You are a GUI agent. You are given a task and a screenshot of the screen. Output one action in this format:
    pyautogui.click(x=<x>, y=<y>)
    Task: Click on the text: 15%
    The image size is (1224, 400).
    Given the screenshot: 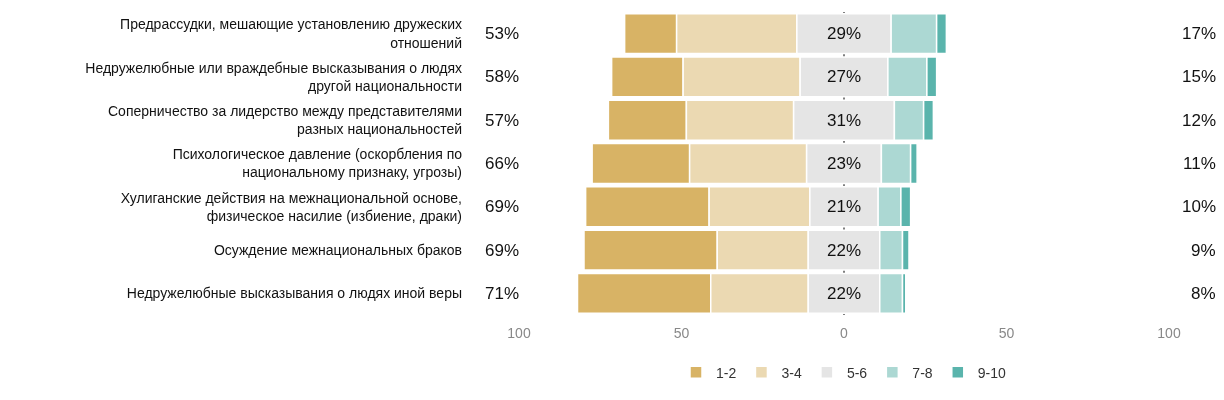 What is the action you would take?
    pyautogui.click(x=1199, y=76)
    